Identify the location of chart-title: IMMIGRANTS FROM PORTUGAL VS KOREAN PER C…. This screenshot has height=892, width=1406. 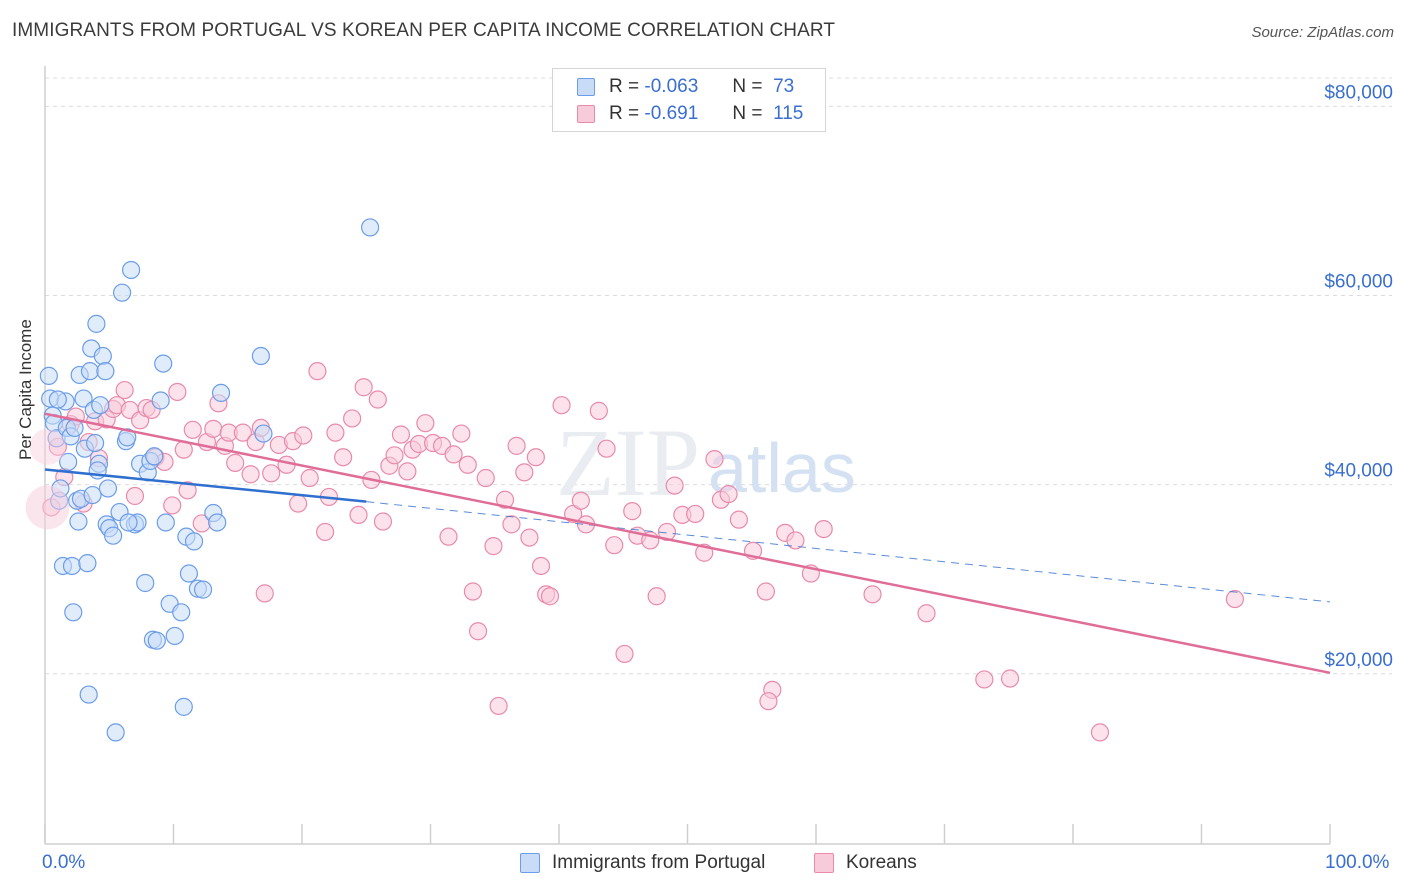
(424, 30).